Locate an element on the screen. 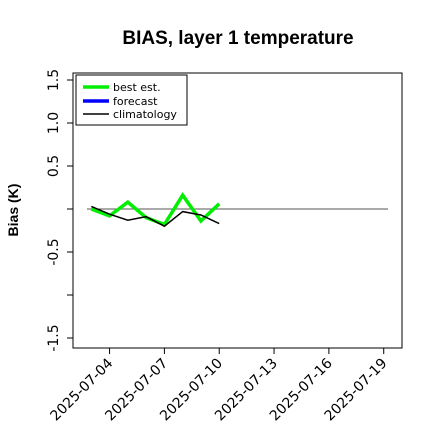 The height and width of the screenshot is (440, 440). legend-label-best-est: best est. is located at coordinates (137, 87).